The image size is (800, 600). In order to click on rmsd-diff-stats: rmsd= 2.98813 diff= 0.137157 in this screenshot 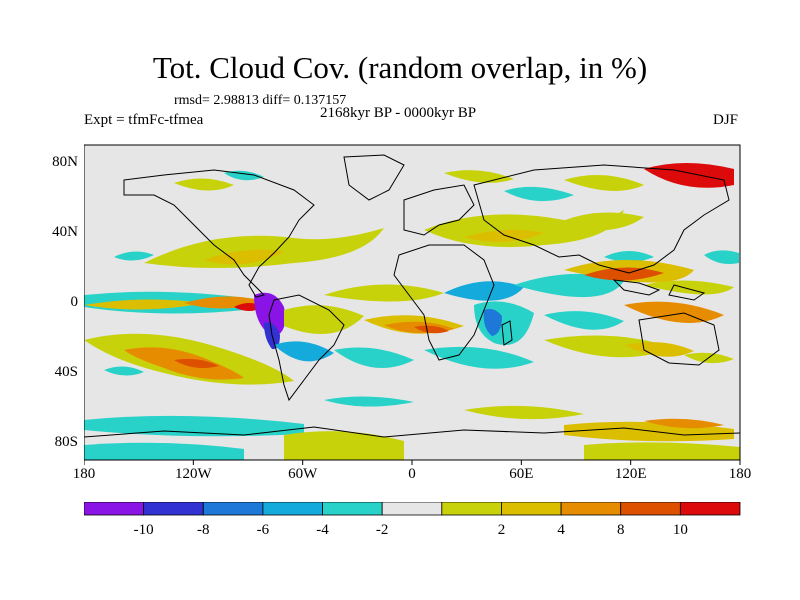, I will do `click(260, 100)`.